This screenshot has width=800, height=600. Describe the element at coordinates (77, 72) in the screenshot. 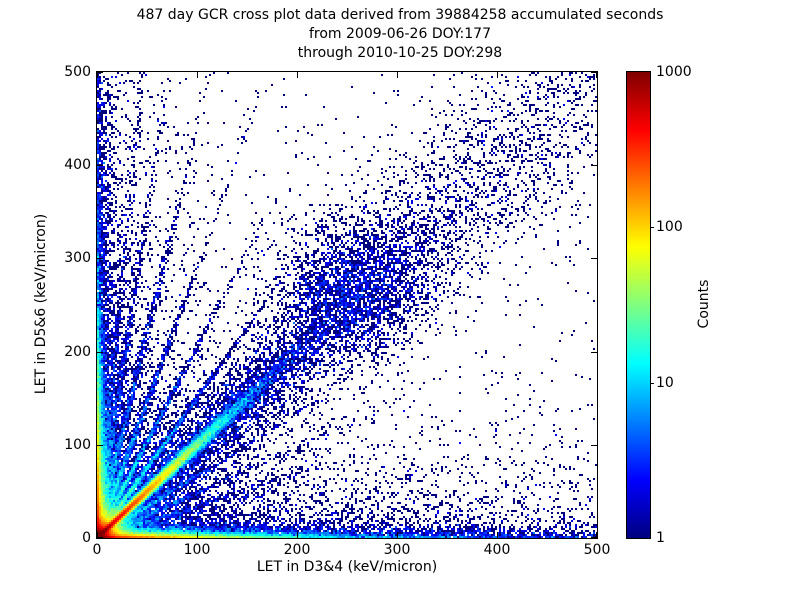

I see `y-tick-label: 500` at that location.